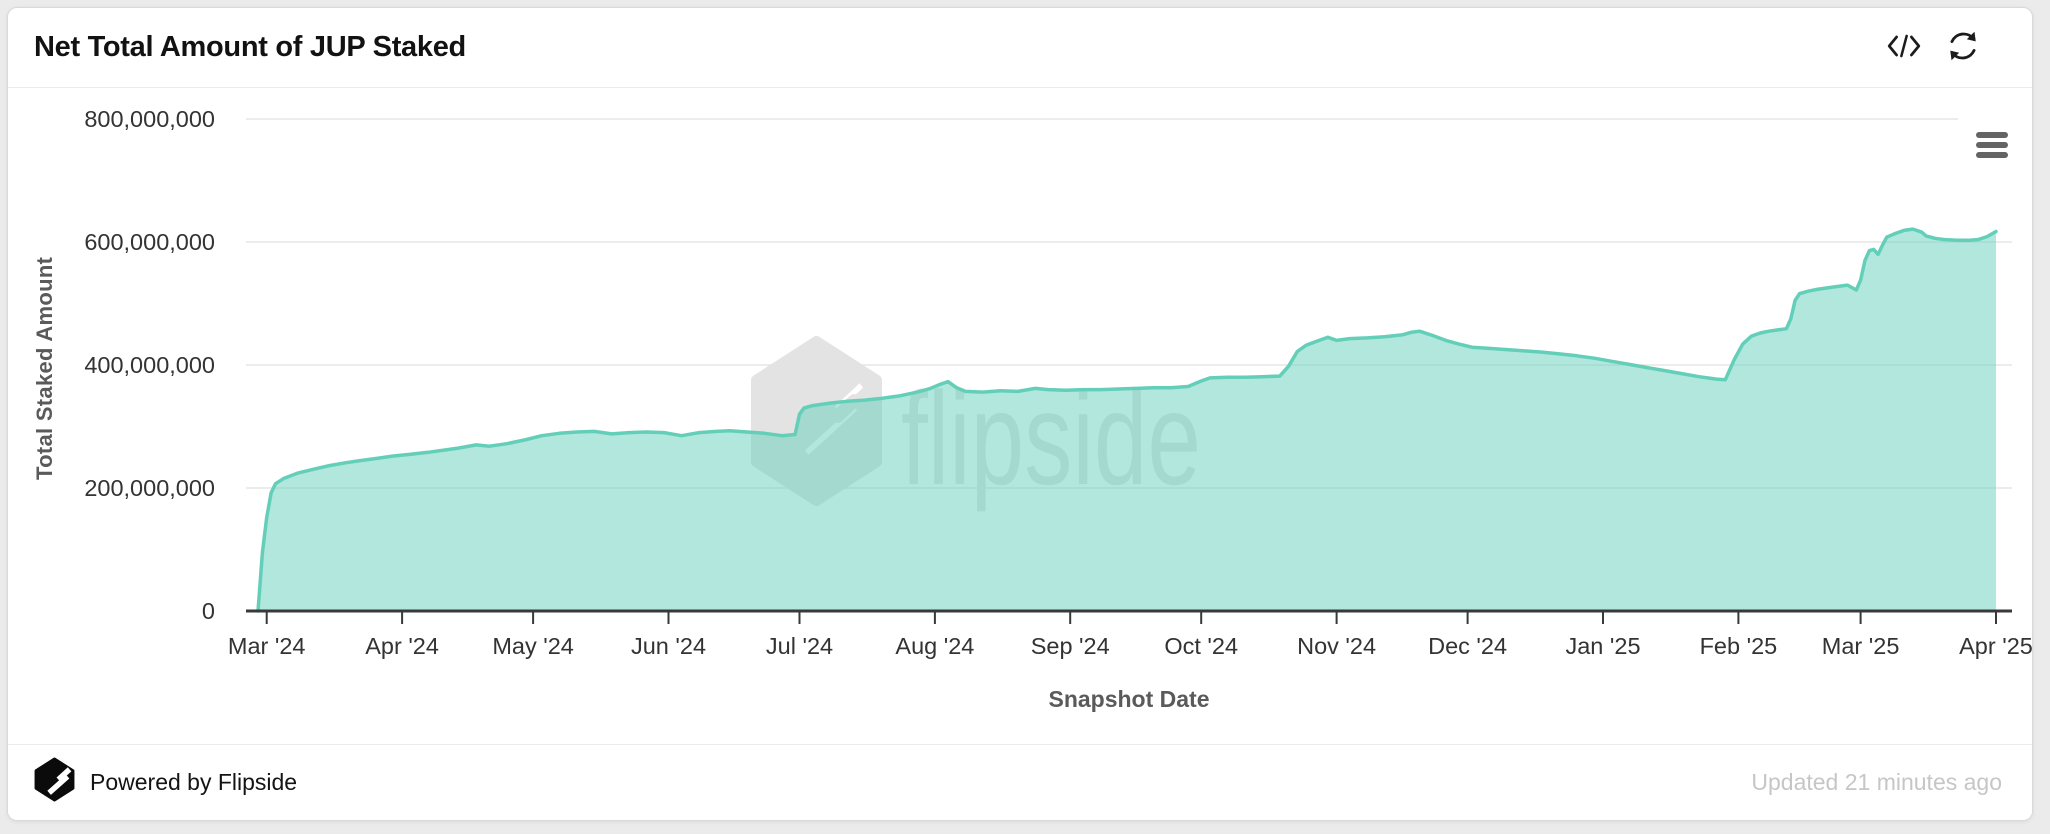  I want to click on x-tick-label: Apr '25, so click(1995, 646).